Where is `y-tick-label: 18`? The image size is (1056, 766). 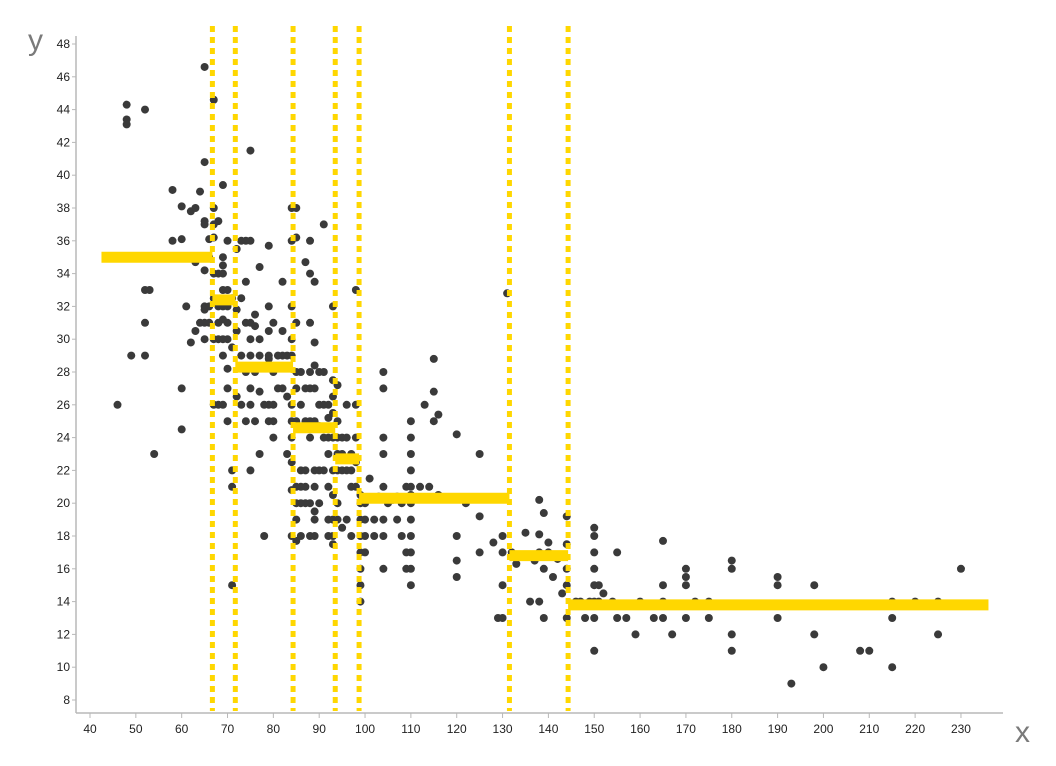
y-tick-label: 18 is located at coordinates (64, 536).